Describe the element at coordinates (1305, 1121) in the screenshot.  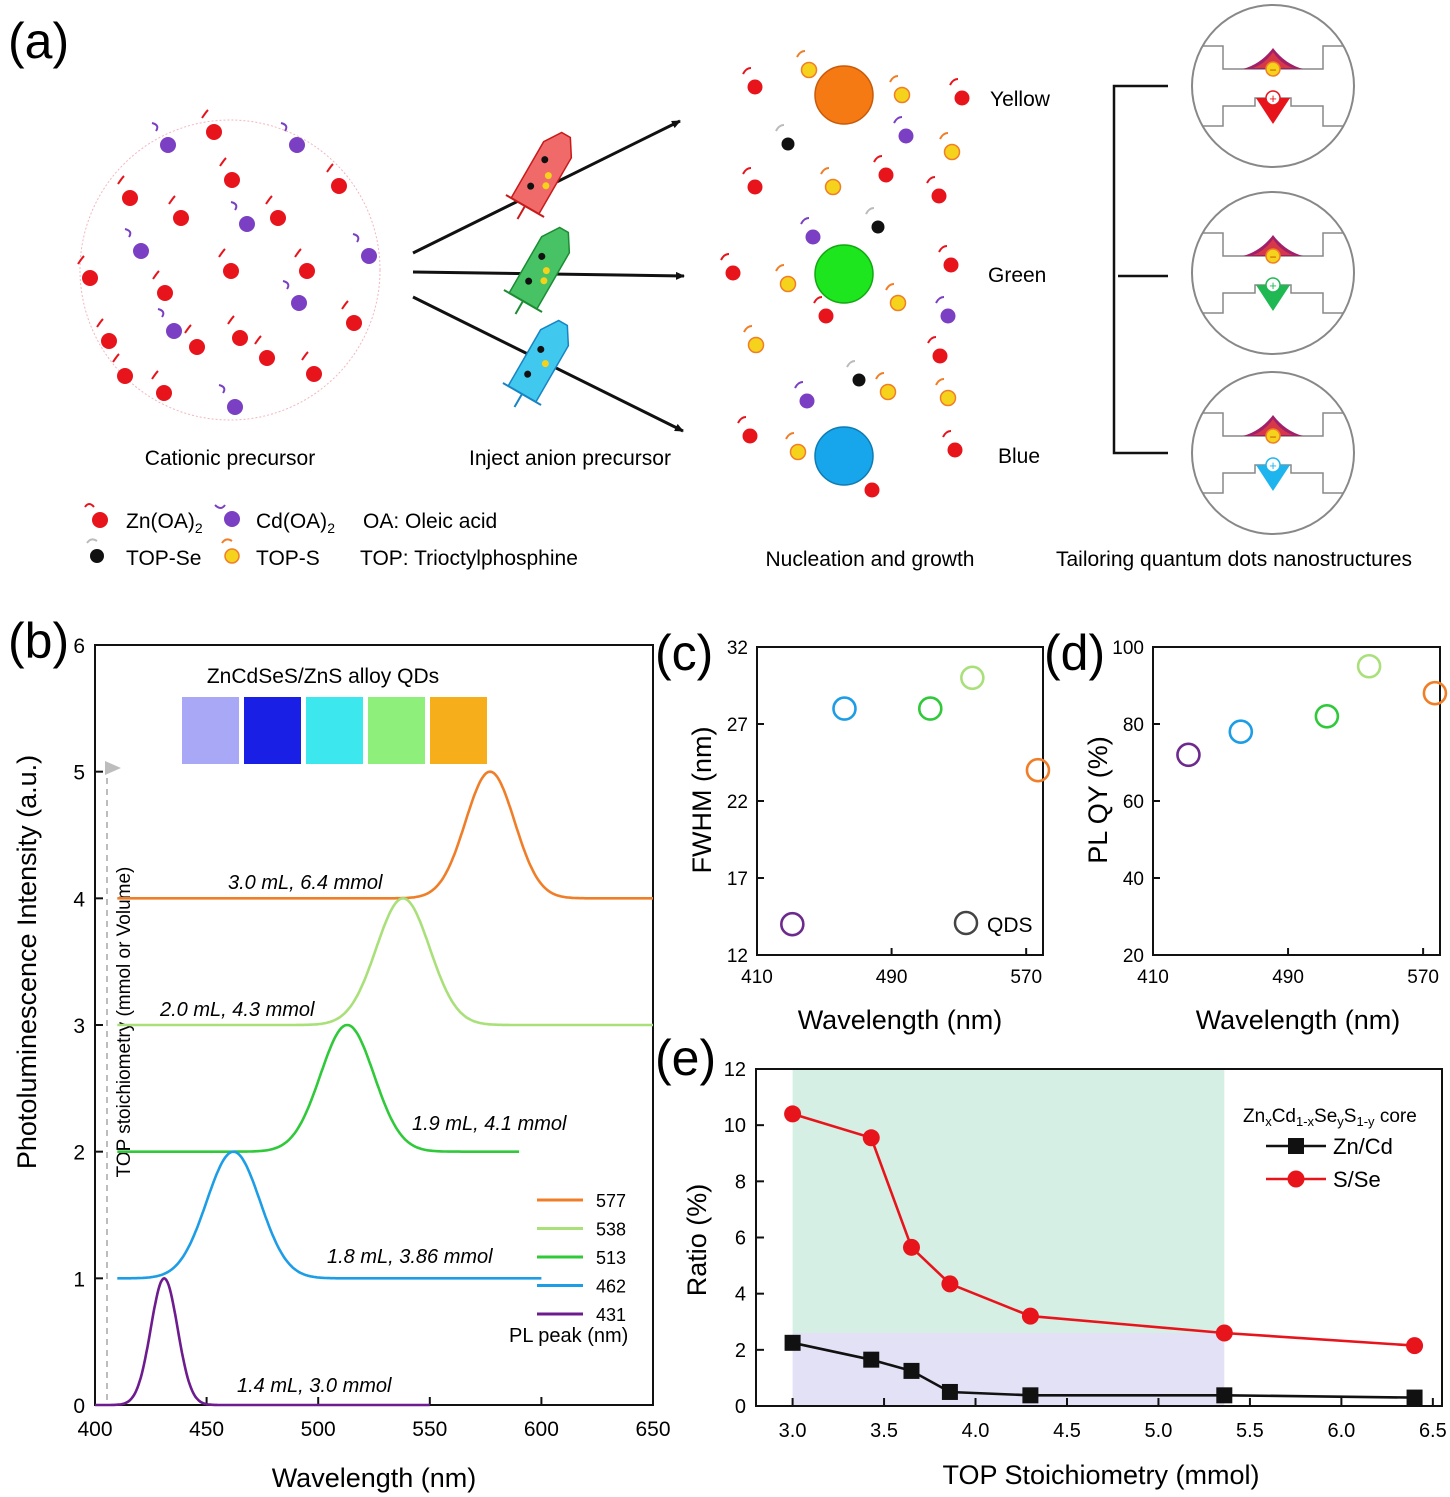
I see `legend-title-part: 1-x` at that location.